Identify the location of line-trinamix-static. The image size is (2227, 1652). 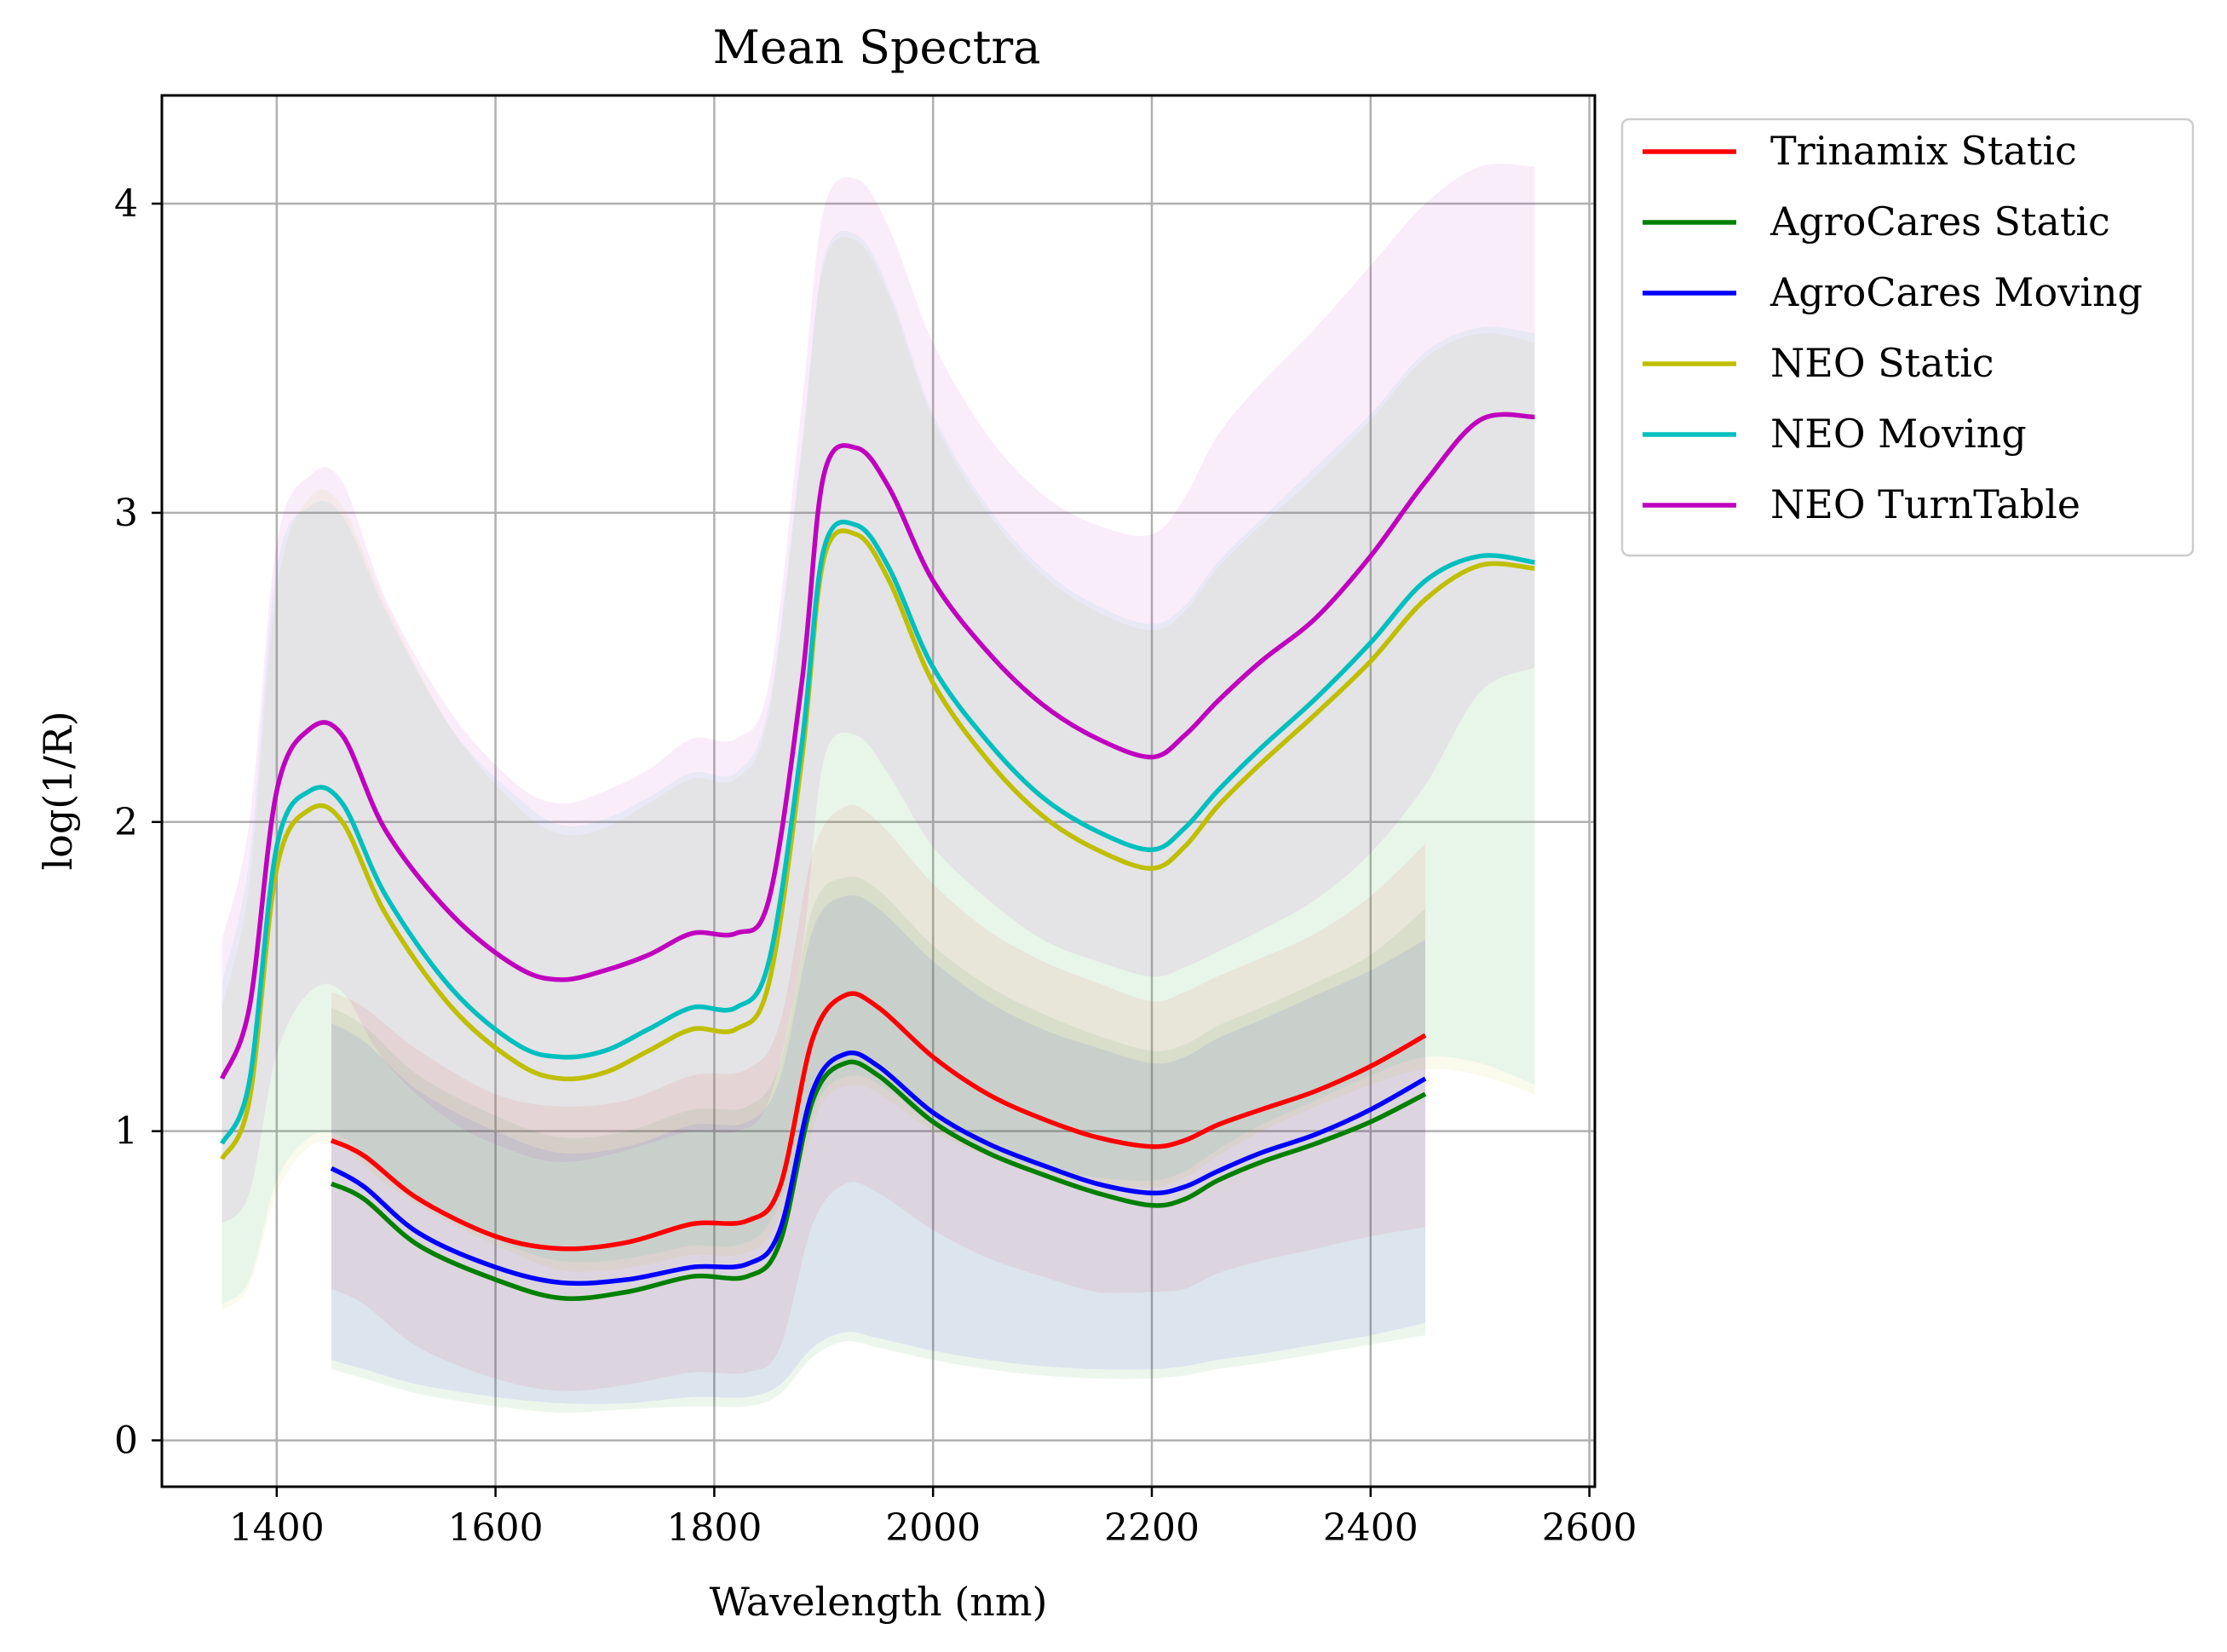
(878, 1121).